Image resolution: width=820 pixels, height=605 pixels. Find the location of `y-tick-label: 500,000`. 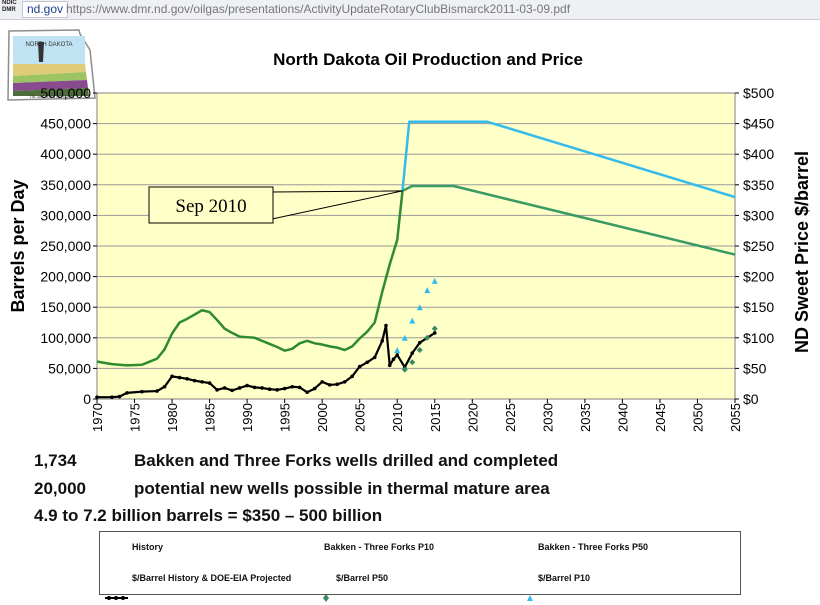

y-tick-label: 500,000 is located at coordinates (65, 93).